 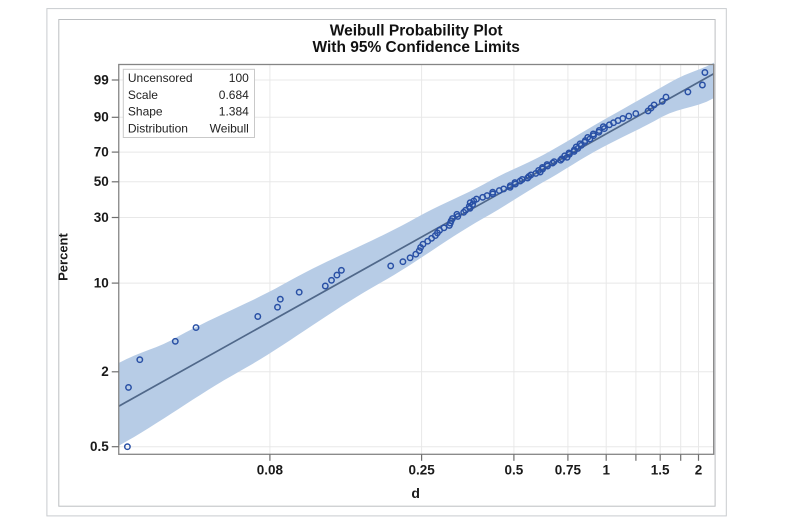 What do you see at coordinates (606, 470) in the screenshot?
I see `svg-text: 1` at bounding box center [606, 470].